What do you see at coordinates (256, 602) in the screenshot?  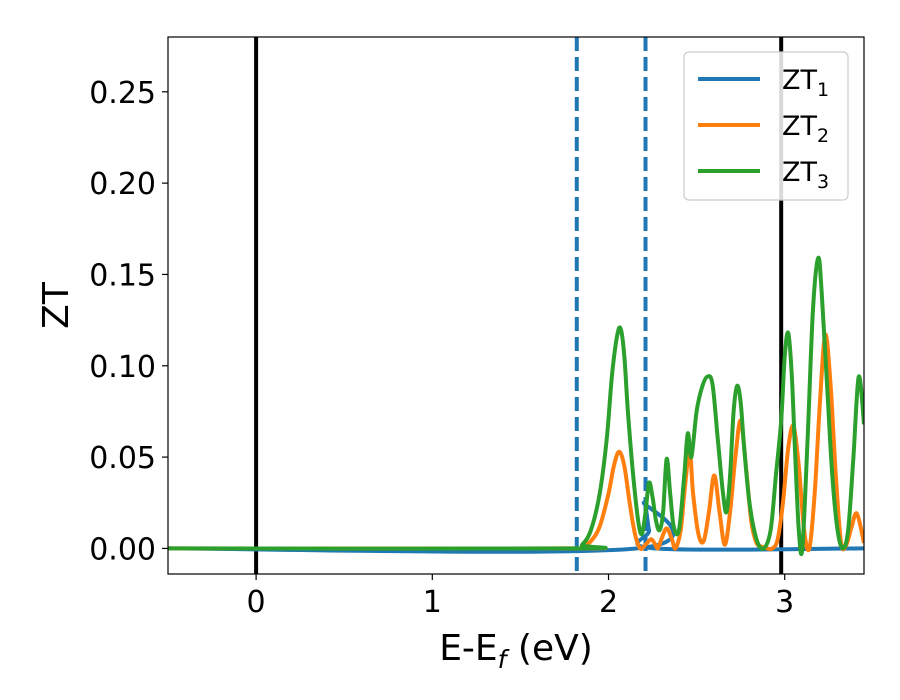 I see `x-tick-label: 0` at bounding box center [256, 602].